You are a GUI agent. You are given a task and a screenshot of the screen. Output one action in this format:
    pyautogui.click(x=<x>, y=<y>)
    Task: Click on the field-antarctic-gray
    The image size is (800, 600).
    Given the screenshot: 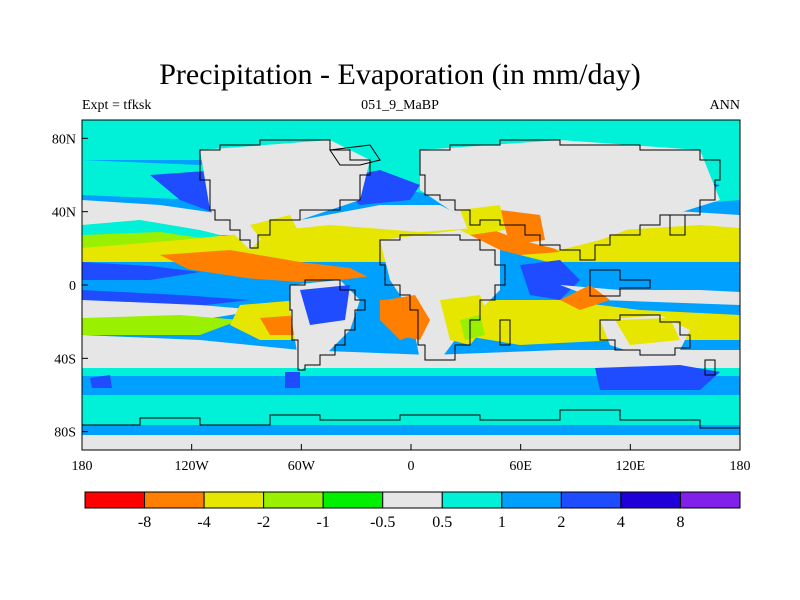 What is the action you would take?
    pyautogui.click(x=411, y=442)
    